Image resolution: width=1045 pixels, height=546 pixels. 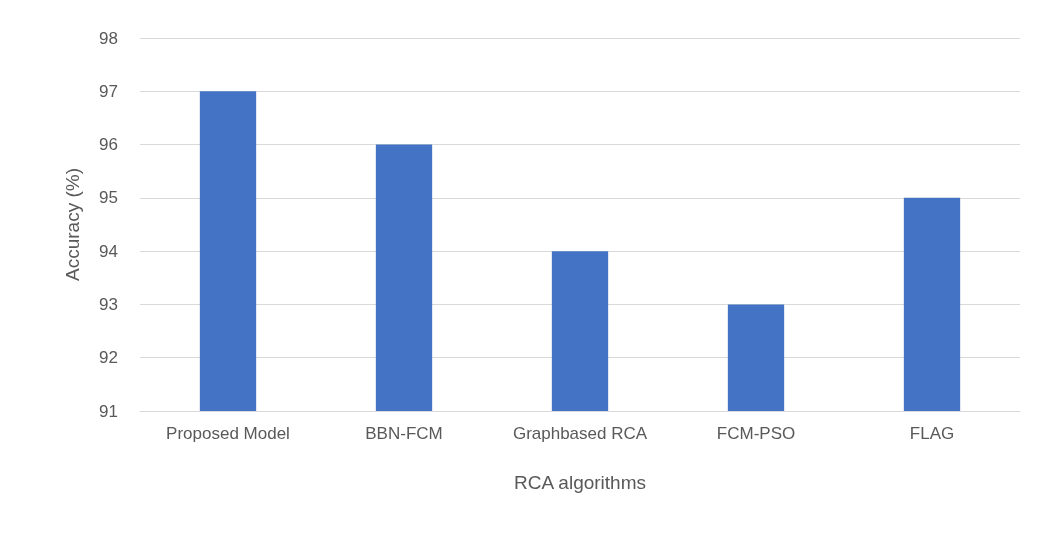 What do you see at coordinates (580, 482) in the screenshot?
I see `x-axis-title: RCA algorithms` at bounding box center [580, 482].